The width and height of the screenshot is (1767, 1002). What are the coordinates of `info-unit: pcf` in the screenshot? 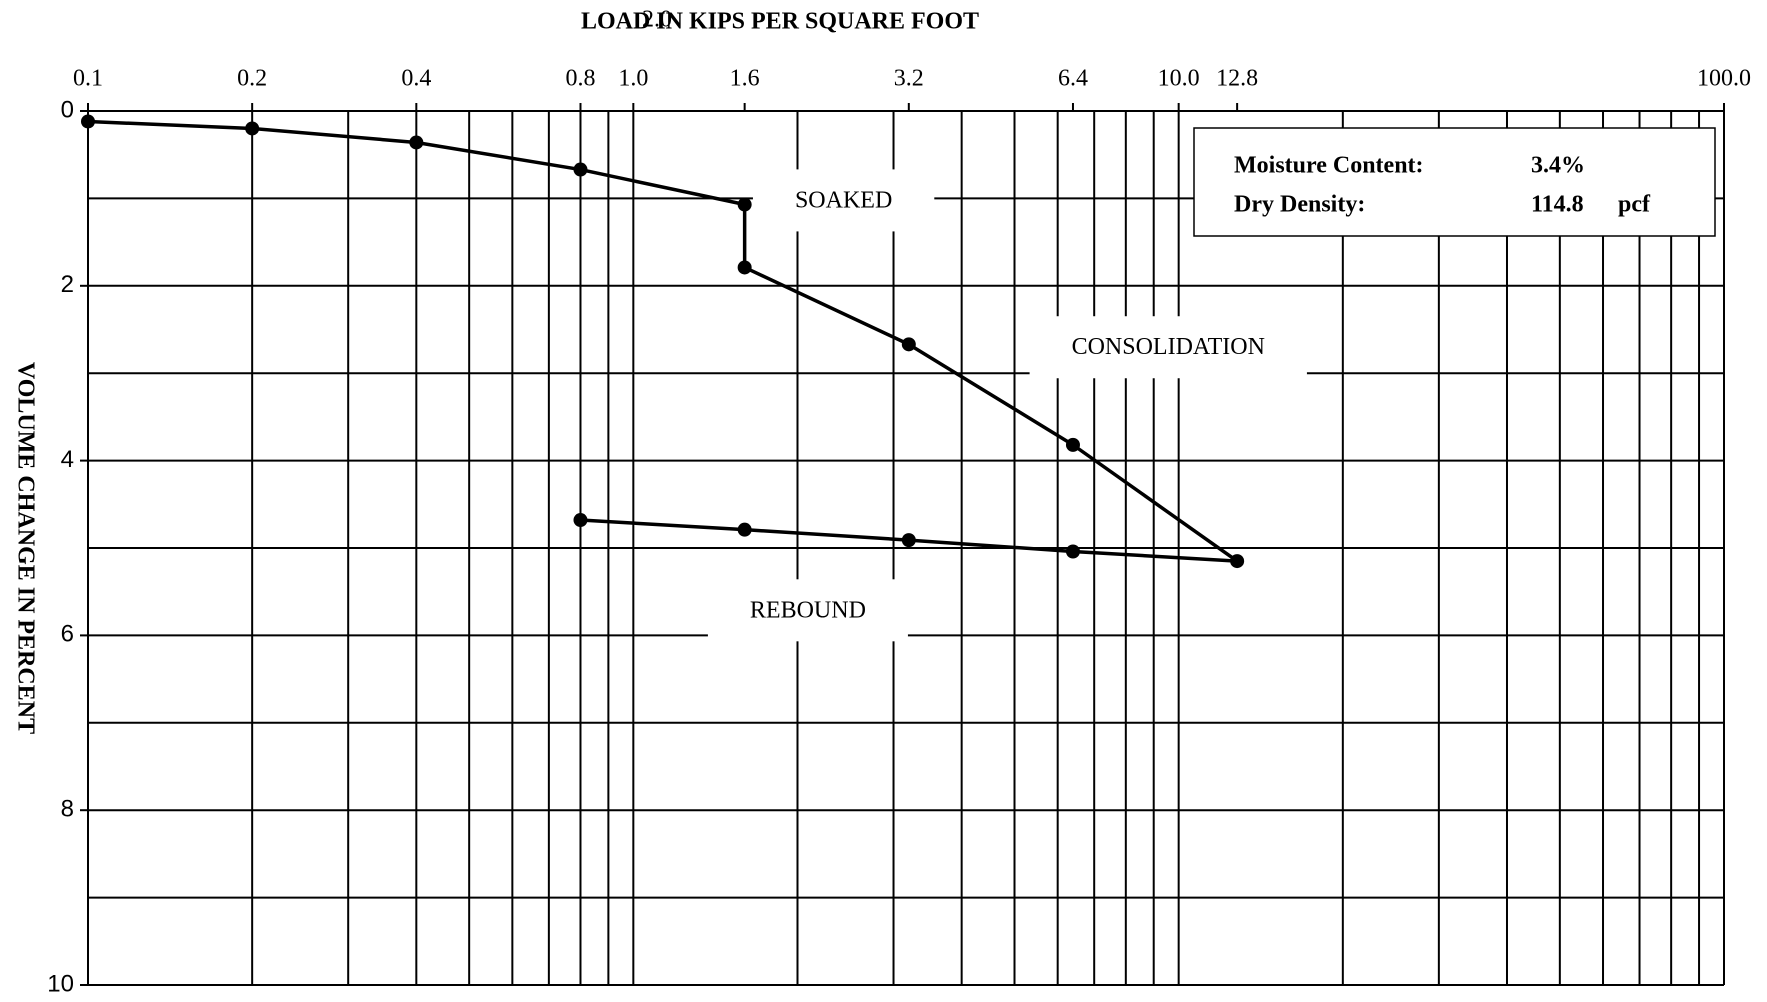 It's located at (1634, 205).